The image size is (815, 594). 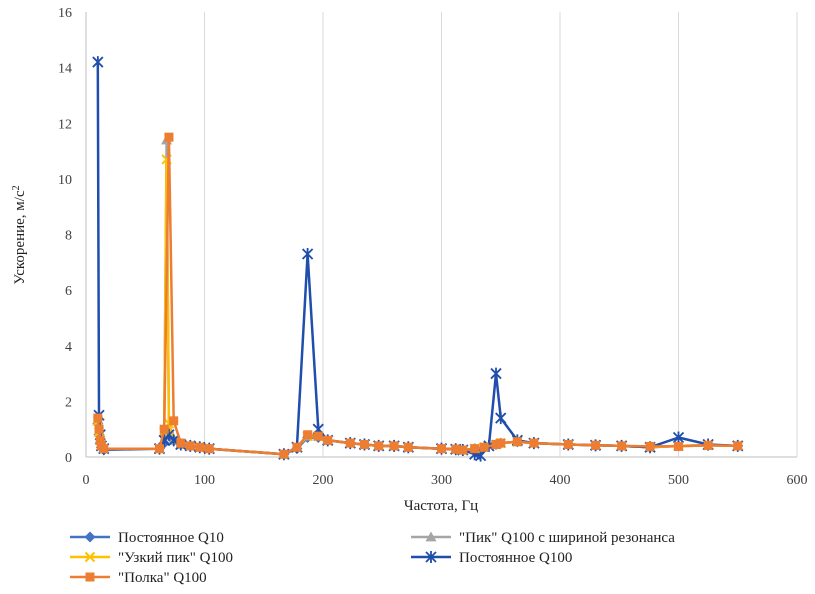 I want to click on legend-item: "Пик" Q100 с шириной резонанса, so click(x=543, y=538).